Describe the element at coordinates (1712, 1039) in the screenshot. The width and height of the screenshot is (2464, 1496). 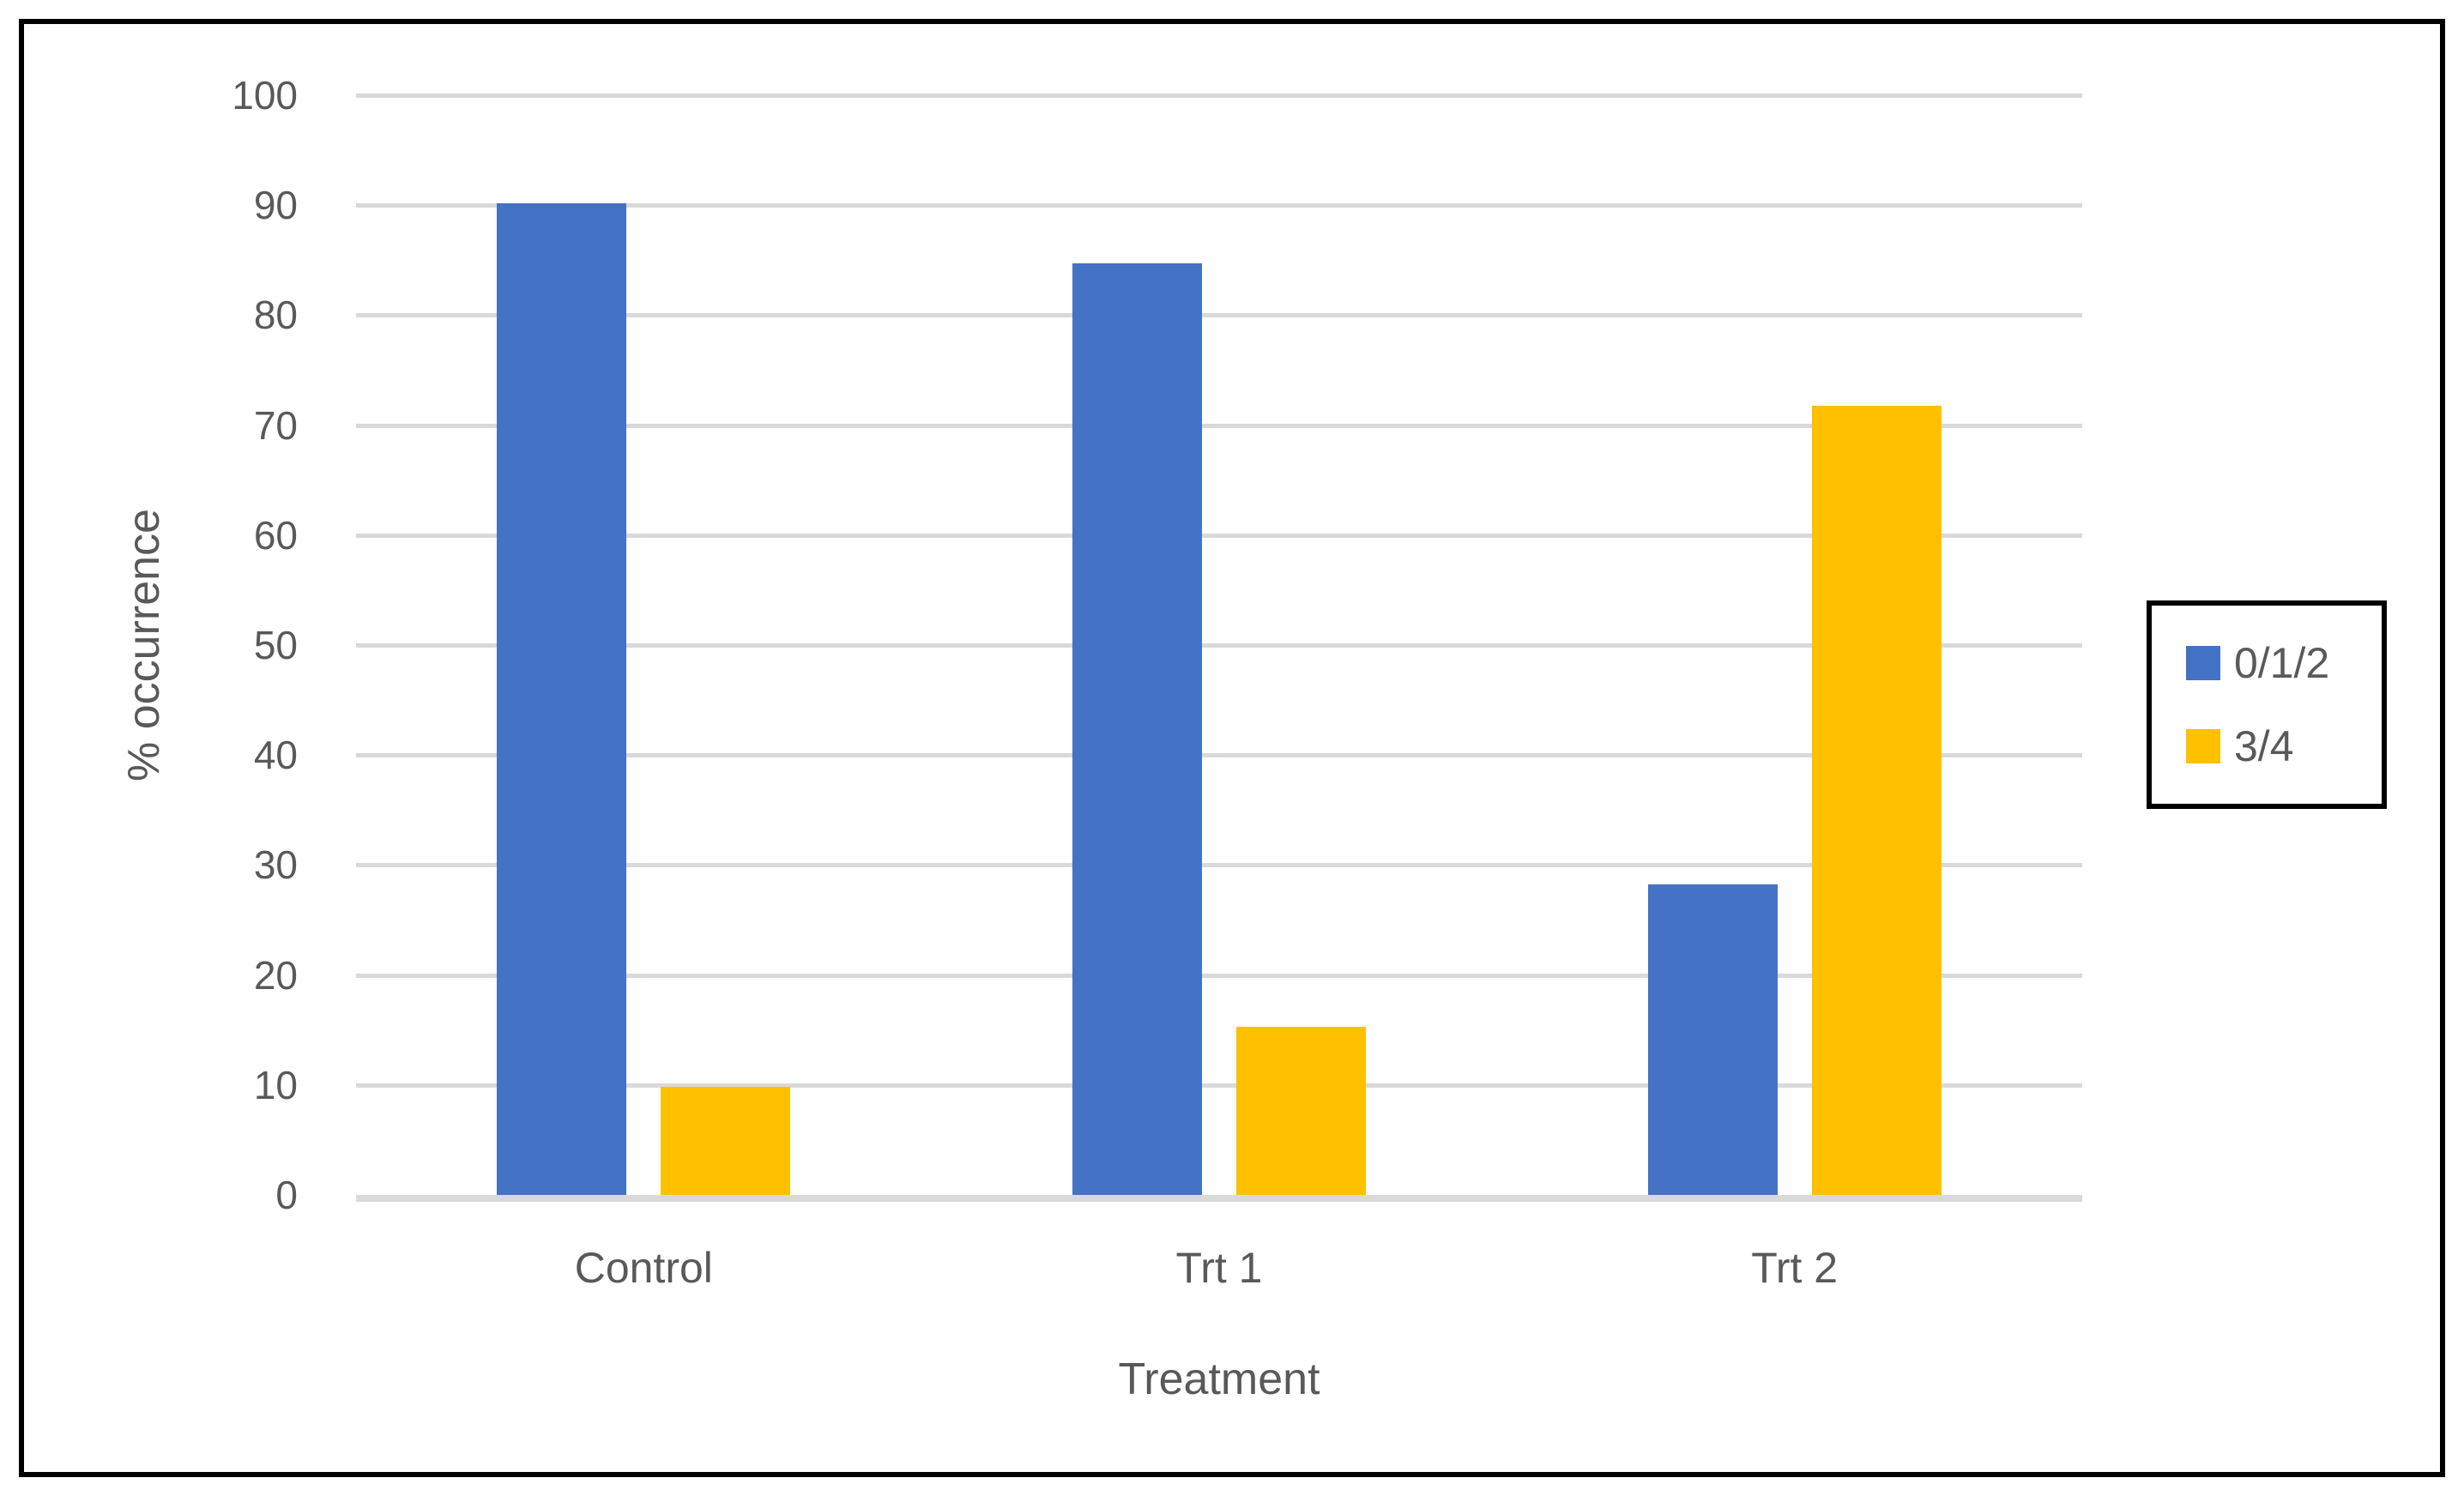
I see `bar-0/1/2-Trt 2` at that location.